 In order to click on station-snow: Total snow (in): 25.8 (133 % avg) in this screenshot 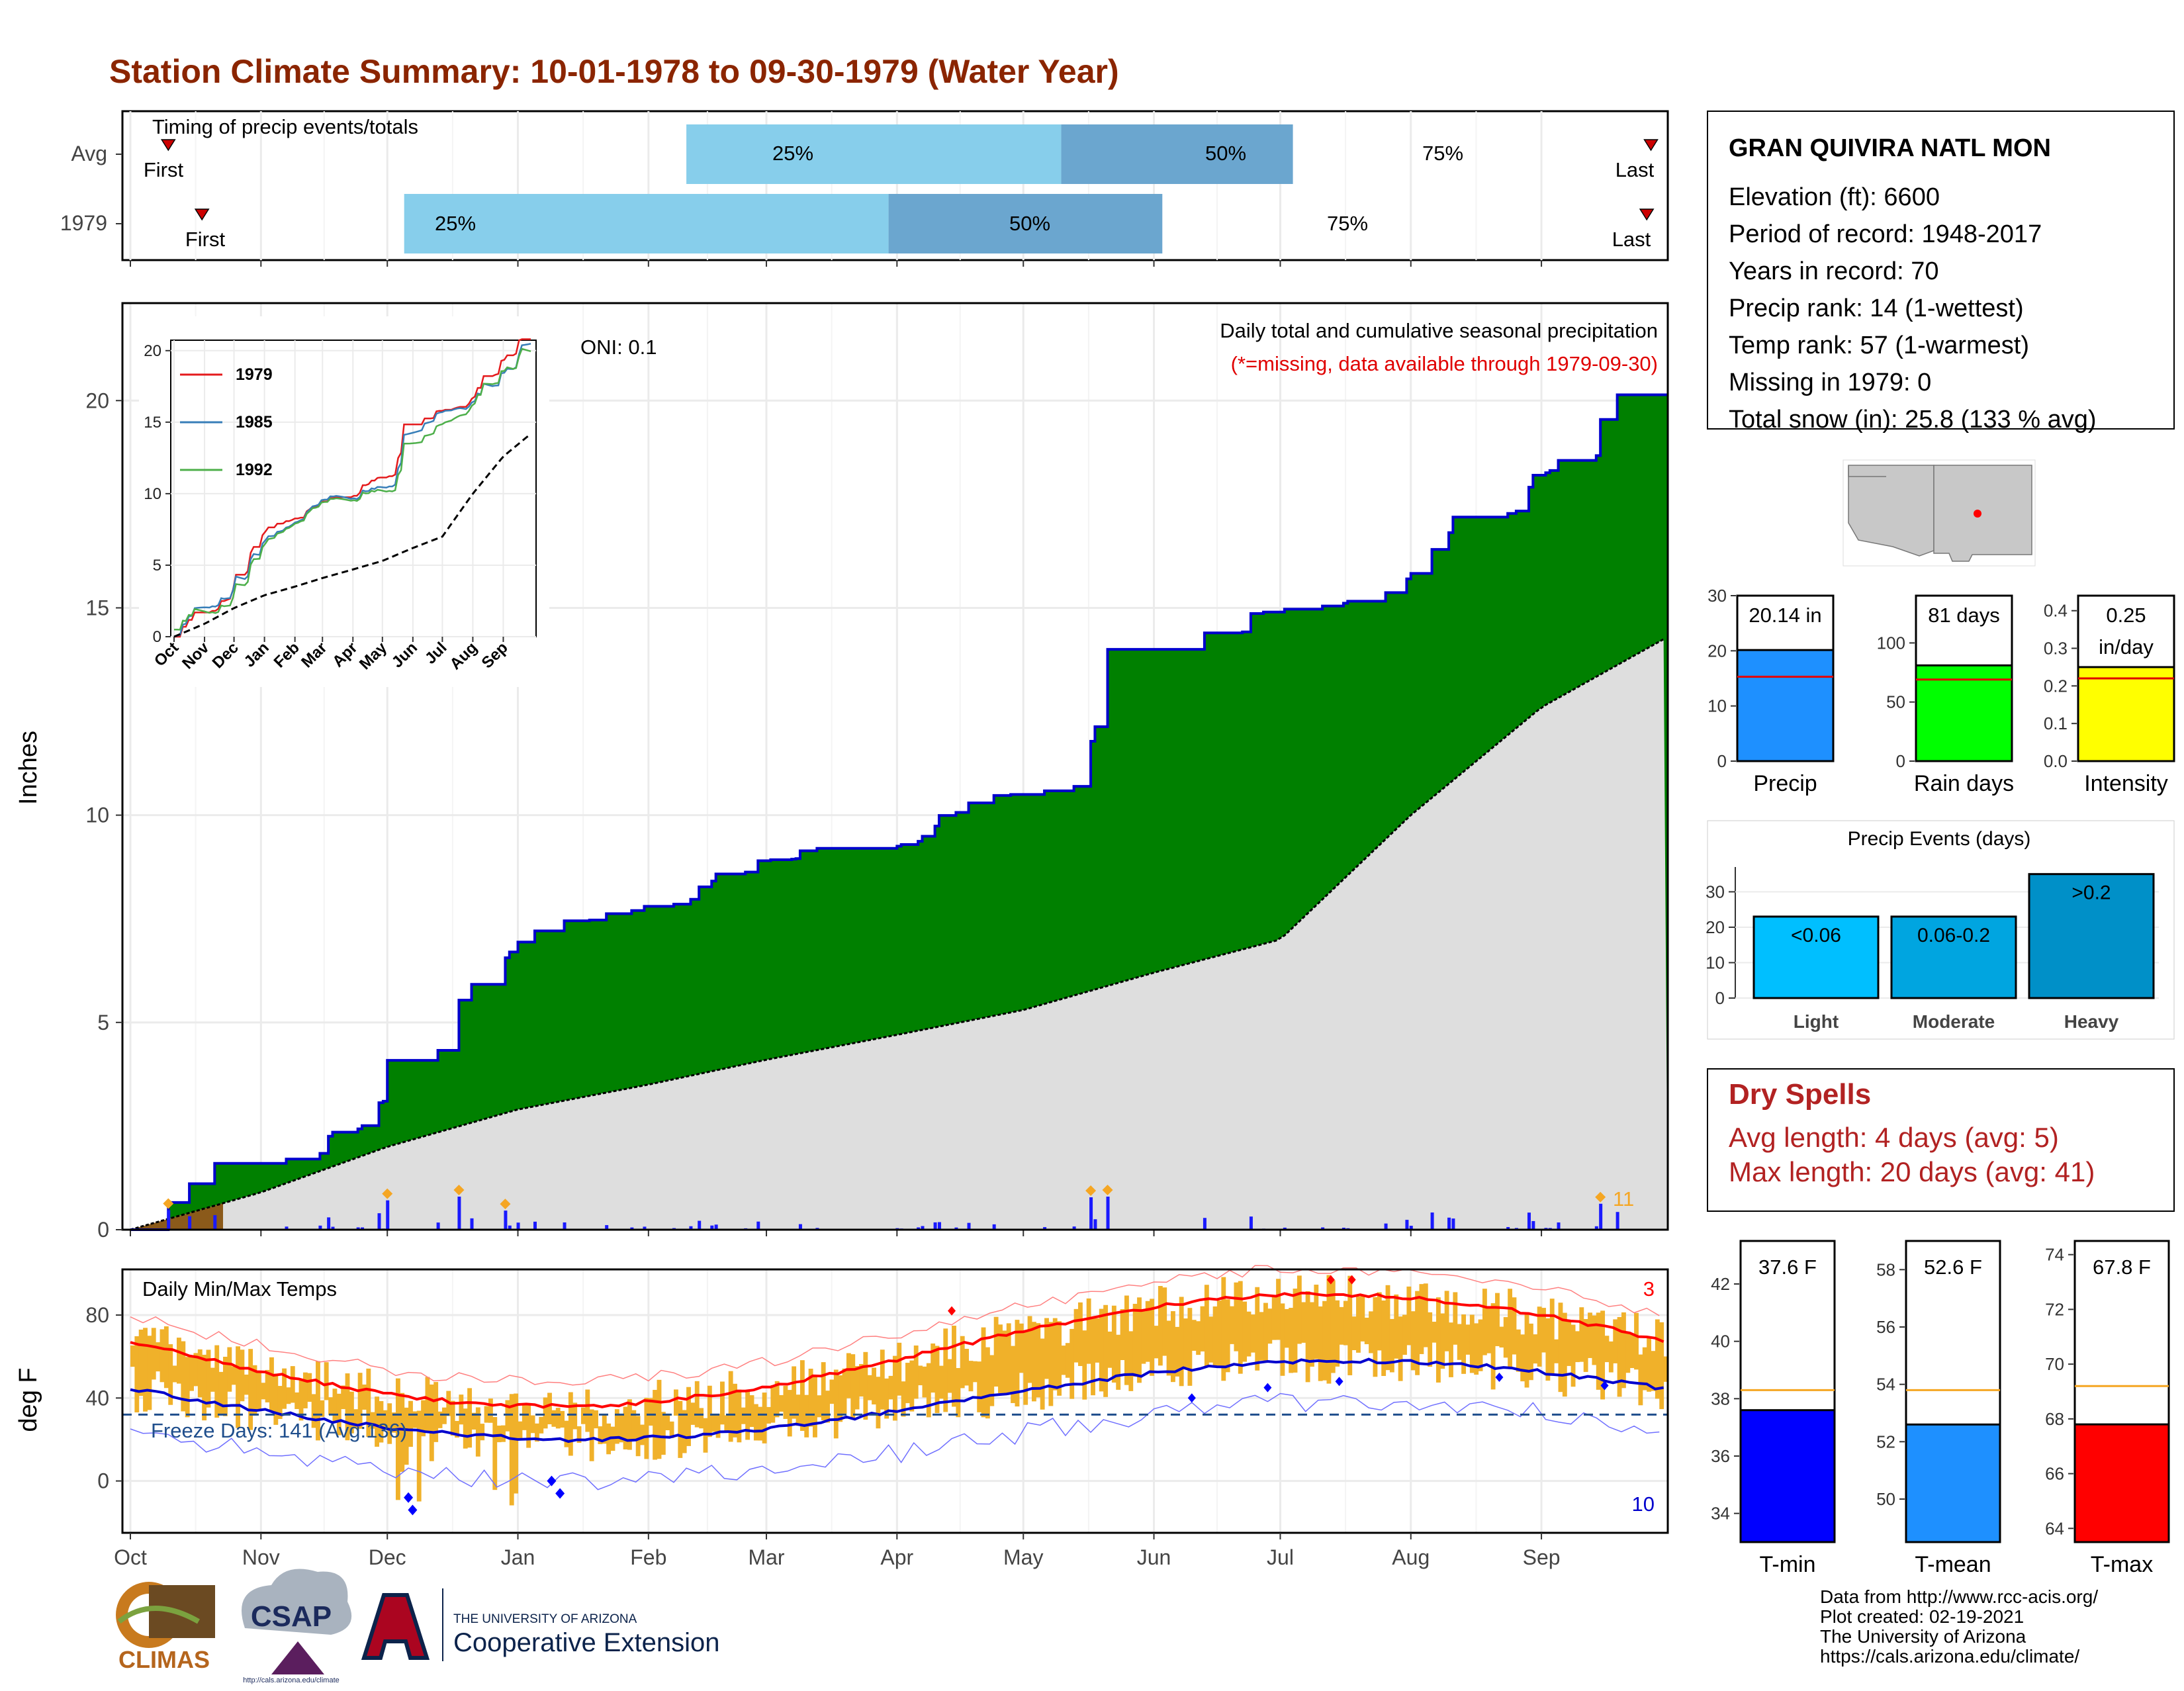, I will do `click(1913, 420)`.